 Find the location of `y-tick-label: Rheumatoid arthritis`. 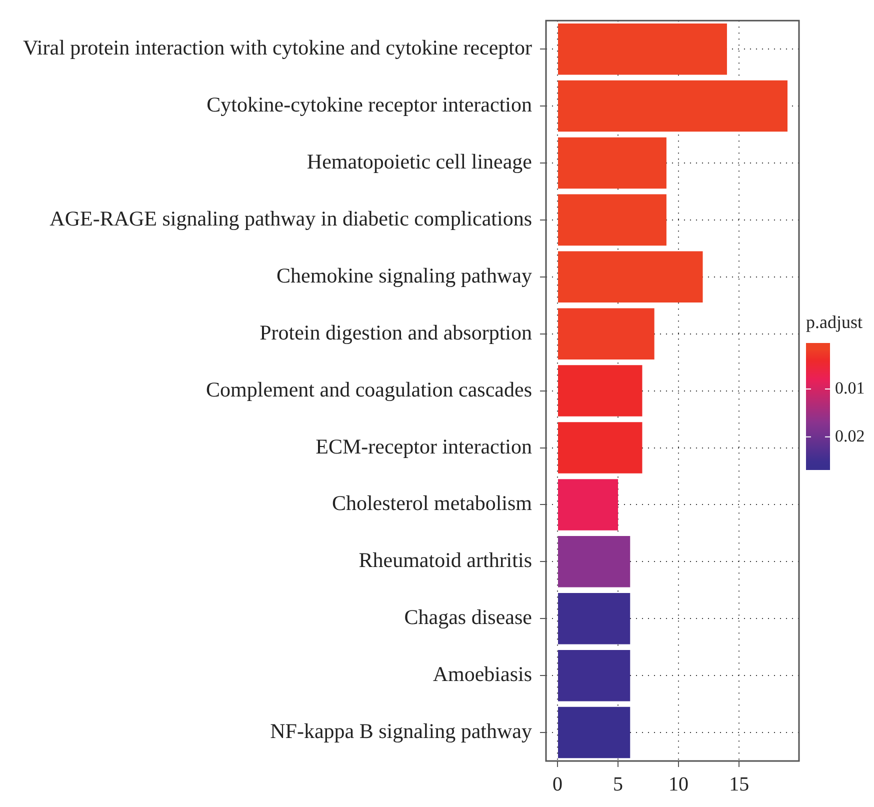

y-tick-label: Rheumatoid arthritis is located at coordinates (445, 560).